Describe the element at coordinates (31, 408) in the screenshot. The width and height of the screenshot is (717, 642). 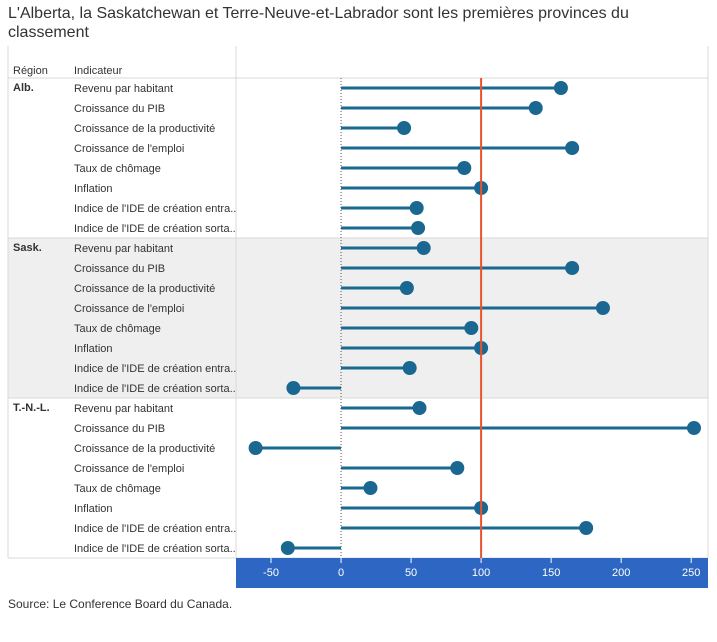
I see `region-label: T.-N.-L.` at that location.